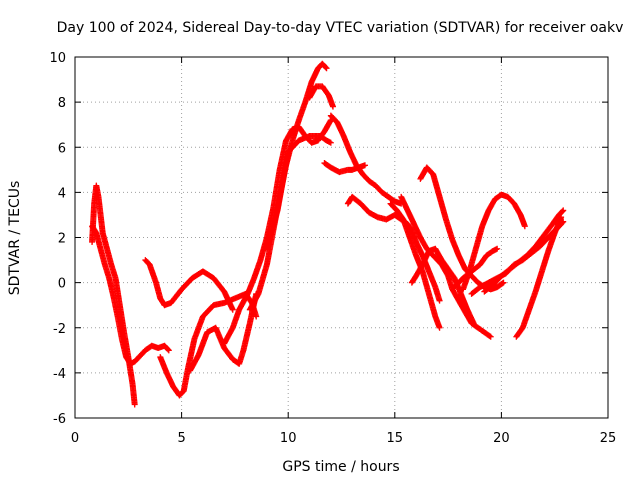 Image resolution: width=640 pixels, height=480 pixels. What do you see at coordinates (395, 438) in the screenshot?
I see `x-tick-label: 15` at bounding box center [395, 438].